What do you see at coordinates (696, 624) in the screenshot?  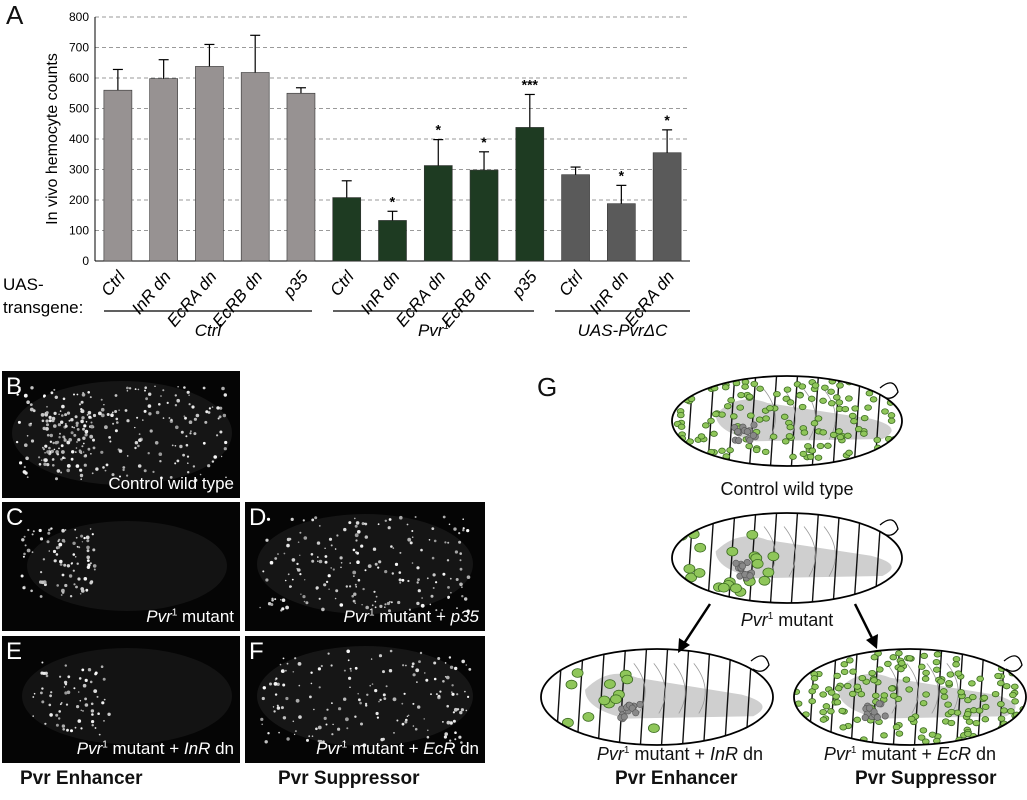 I see `arrow-left` at bounding box center [696, 624].